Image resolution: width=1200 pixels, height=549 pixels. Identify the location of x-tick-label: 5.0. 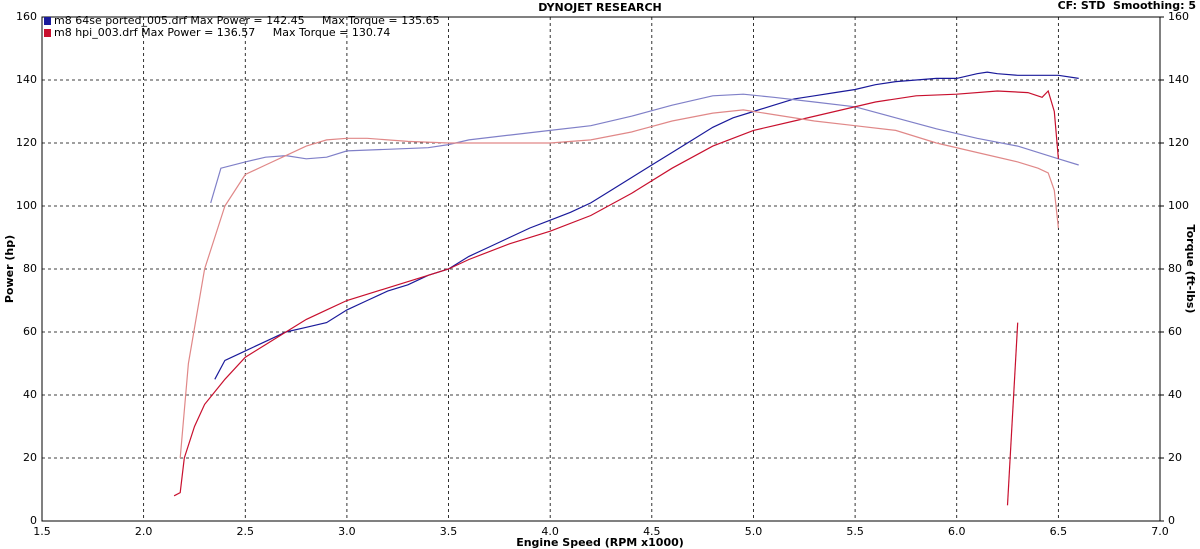
(754, 531).